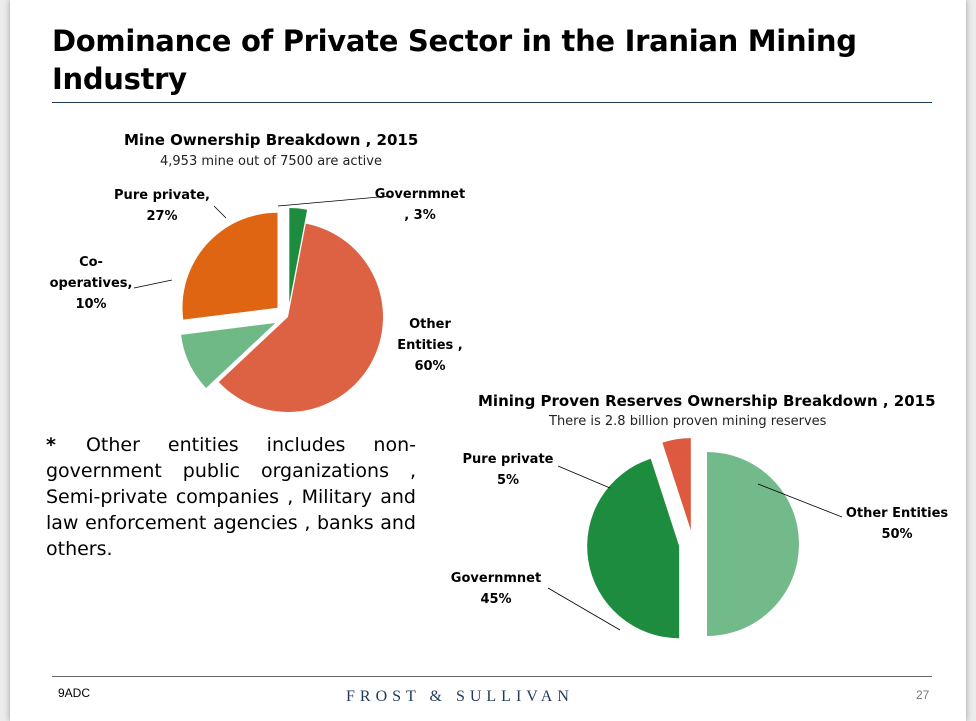  I want to click on title-divider, so click(492, 102).